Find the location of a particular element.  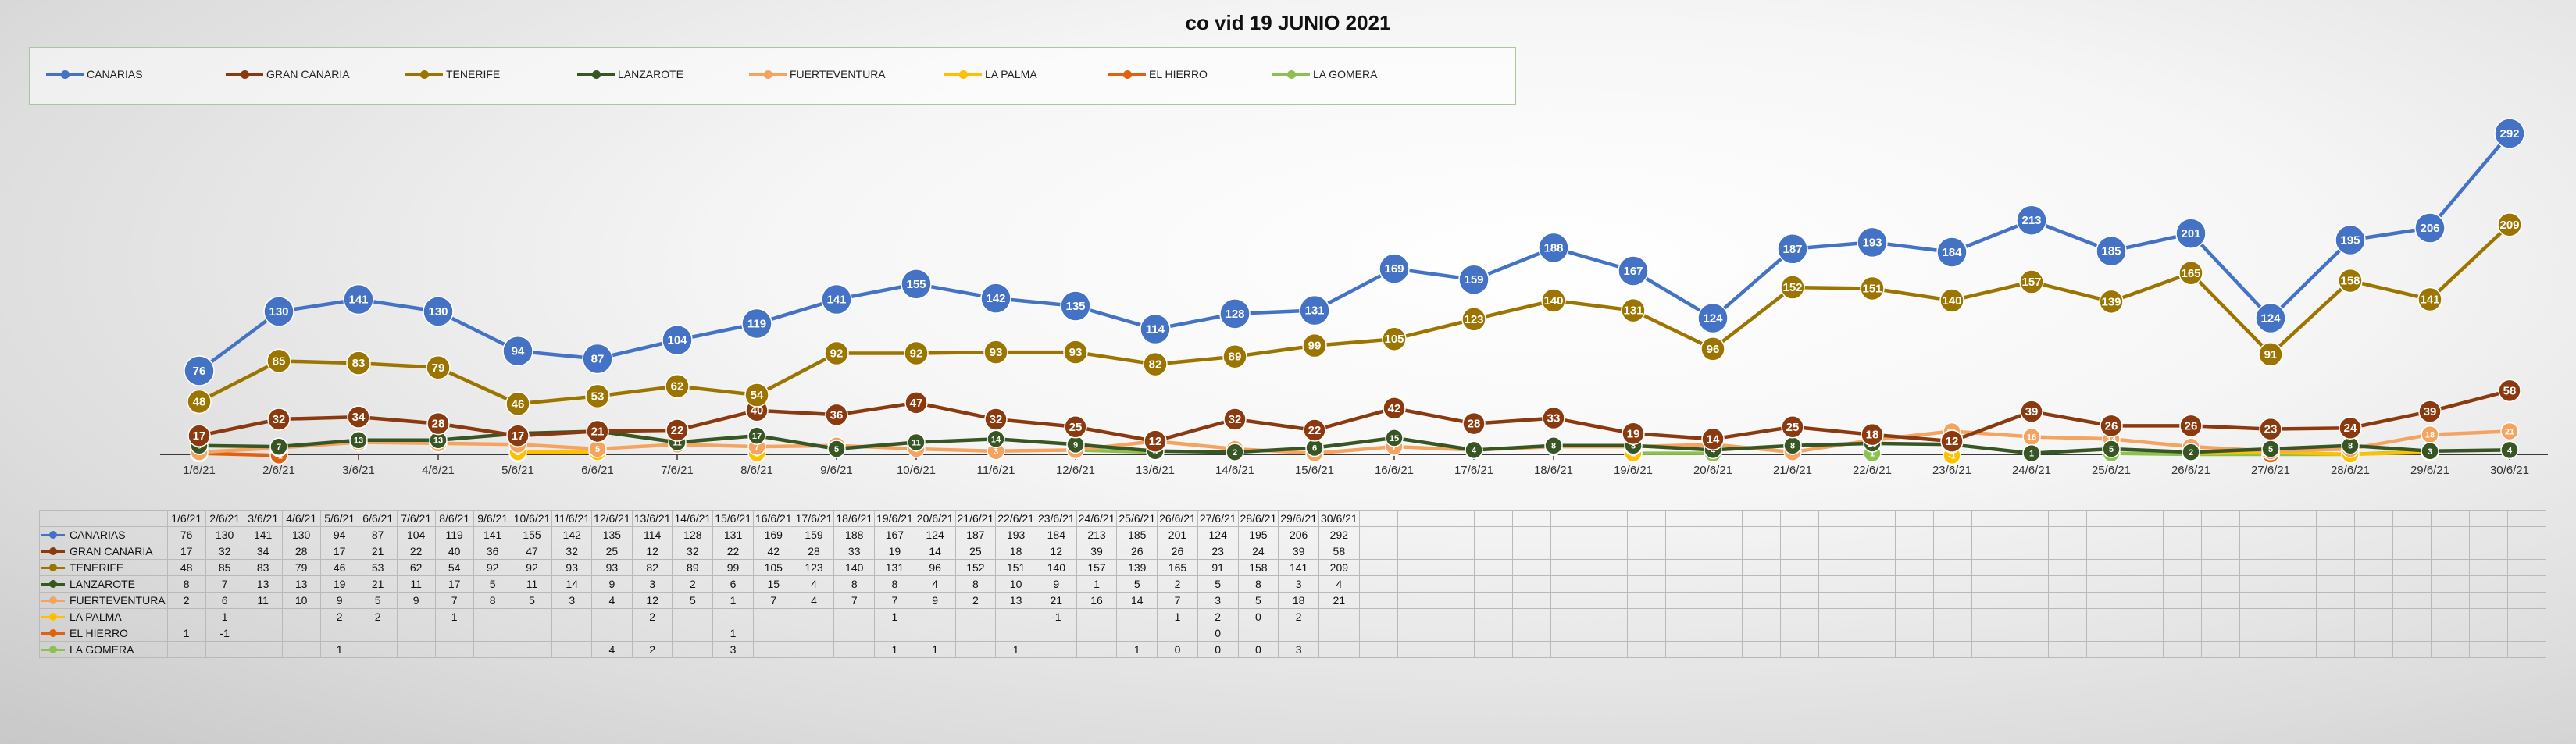

x-tick-label: 20/6/21 is located at coordinates (1712, 470).